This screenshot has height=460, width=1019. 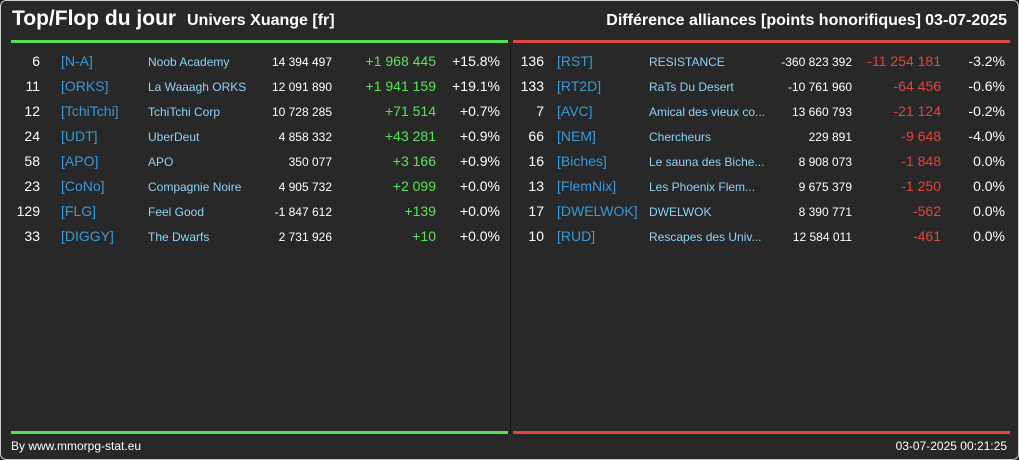 I want to click on alliance-tag-link: [AVC], so click(x=575, y=111).